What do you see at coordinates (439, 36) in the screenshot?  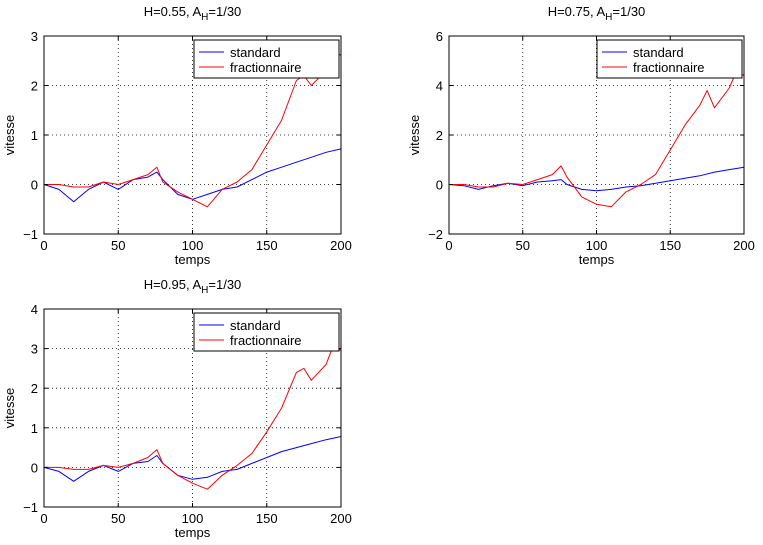 I see `y-tick-label: 6` at bounding box center [439, 36].